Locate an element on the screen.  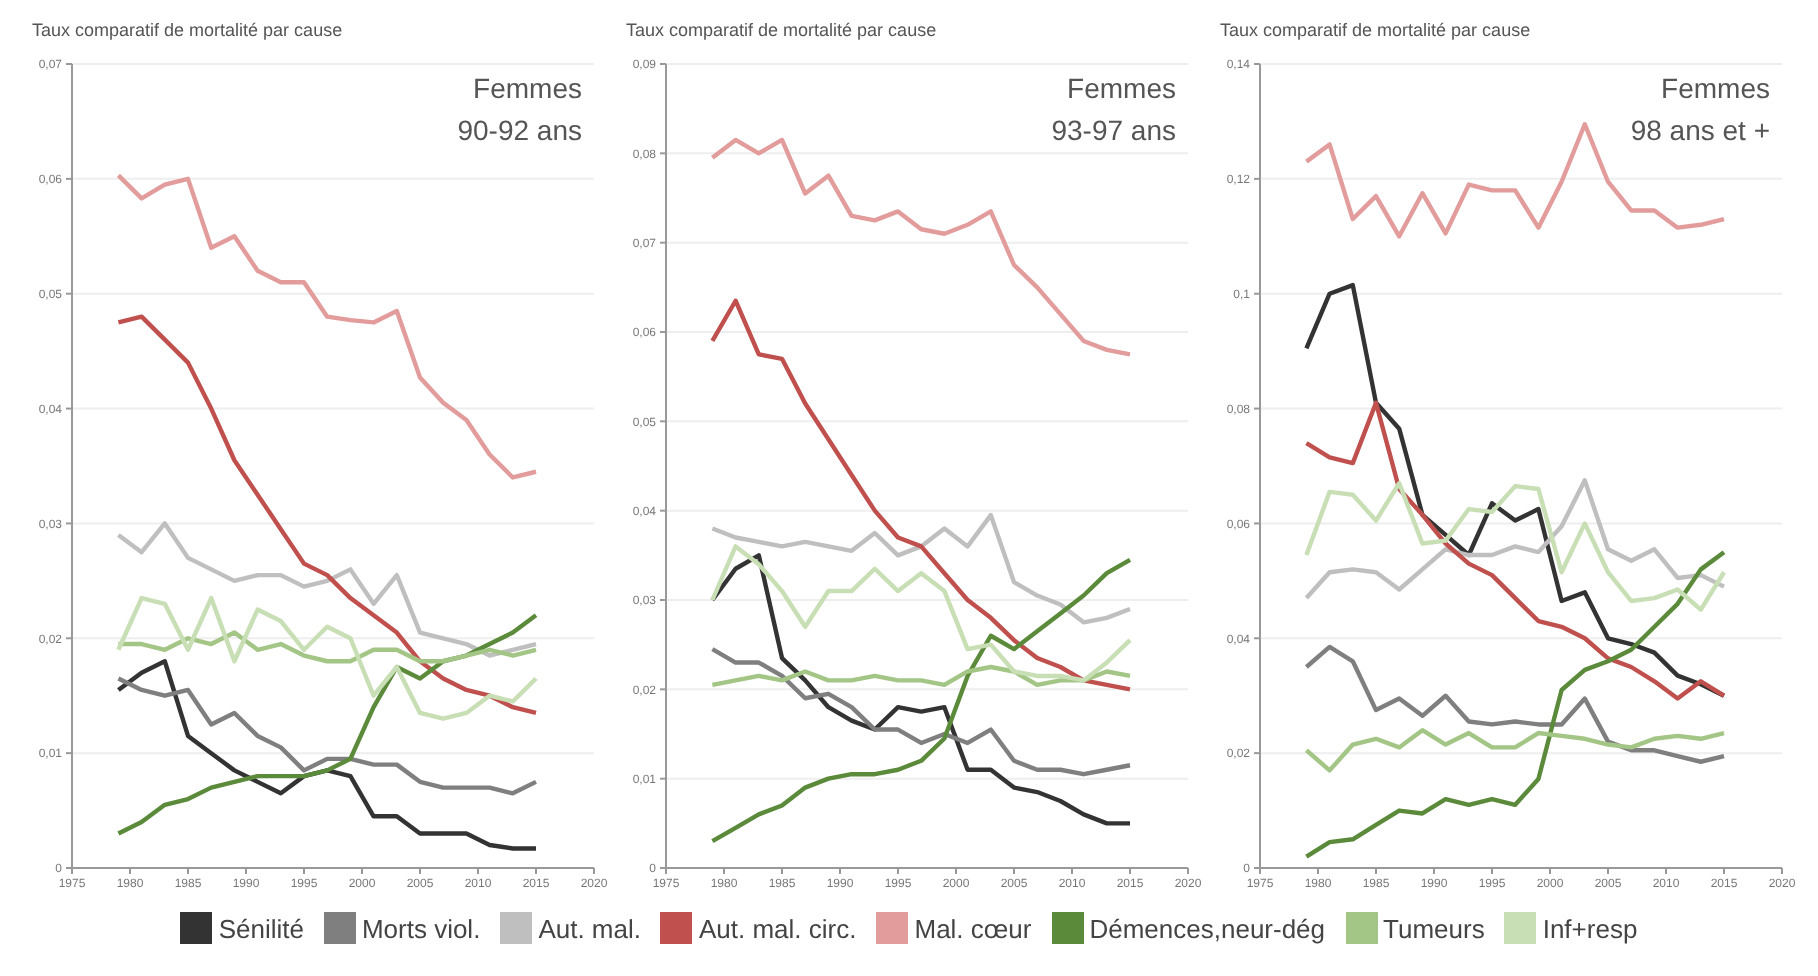
legend-label: Mal. cœur is located at coordinates (973, 928).